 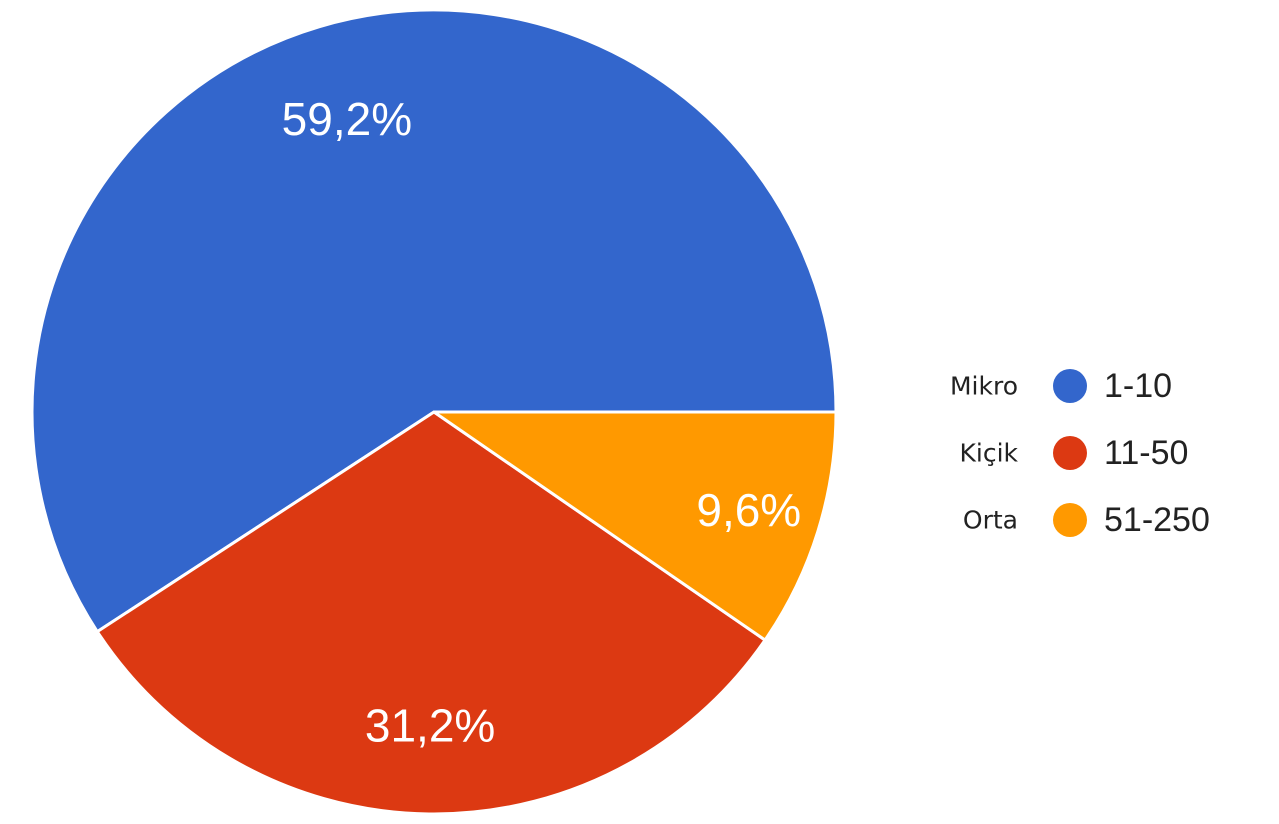 I want to click on slice-value-label-11-50: 31,2%, so click(x=430, y=726).